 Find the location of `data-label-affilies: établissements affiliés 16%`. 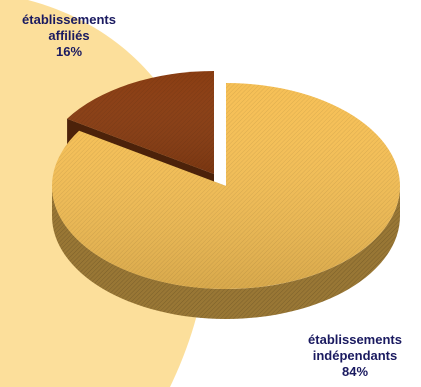

data-label-affilies: établissements affiliés 16% is located at coordinates (69, 36).